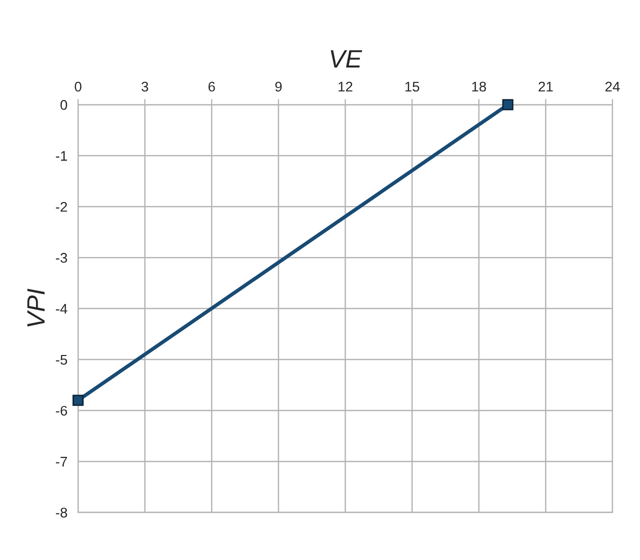  Describe the element at coordinates (211, 87) in the screenshot. I see `x-tick-label: 6` at that location.